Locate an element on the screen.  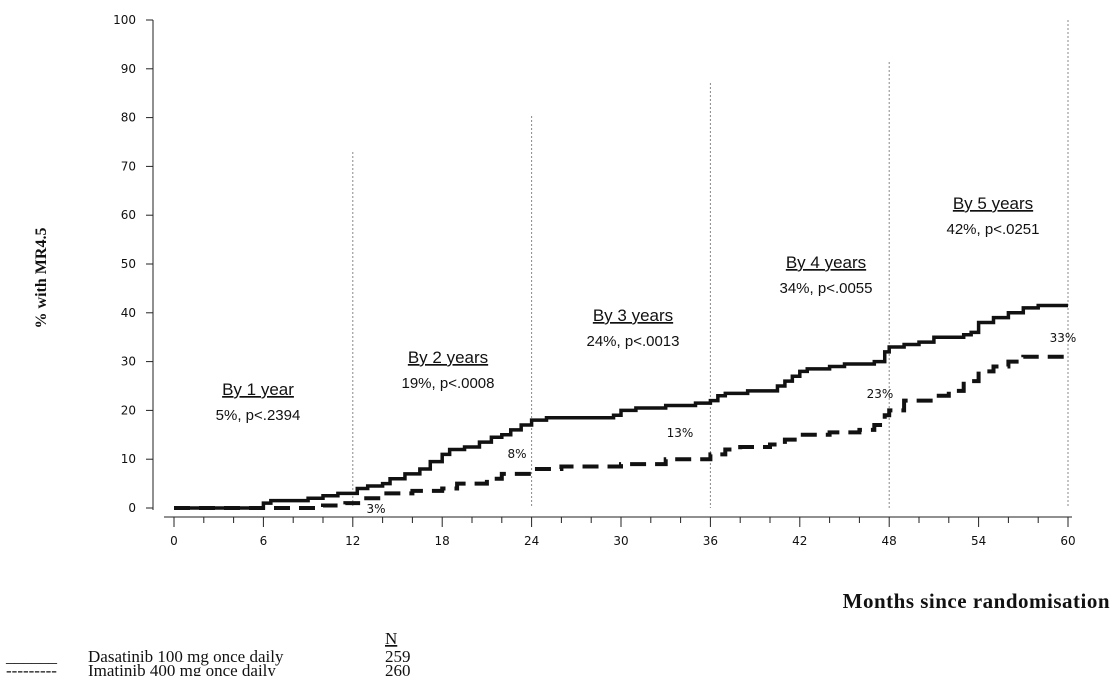
legend-imatinib-n: 260 is located at coordinates (398, 668).